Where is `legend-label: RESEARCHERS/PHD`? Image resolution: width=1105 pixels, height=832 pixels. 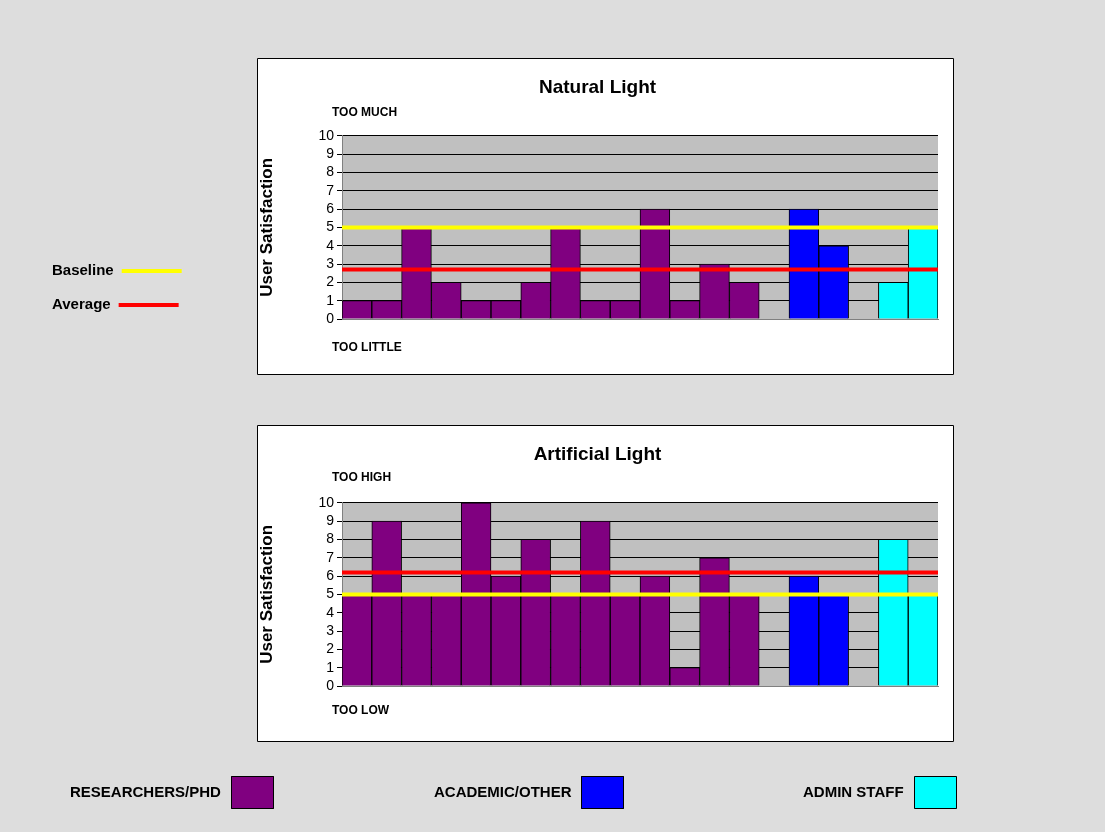 legend-label: RESEARCHERS/PHD is located at coordinates (146, 792).